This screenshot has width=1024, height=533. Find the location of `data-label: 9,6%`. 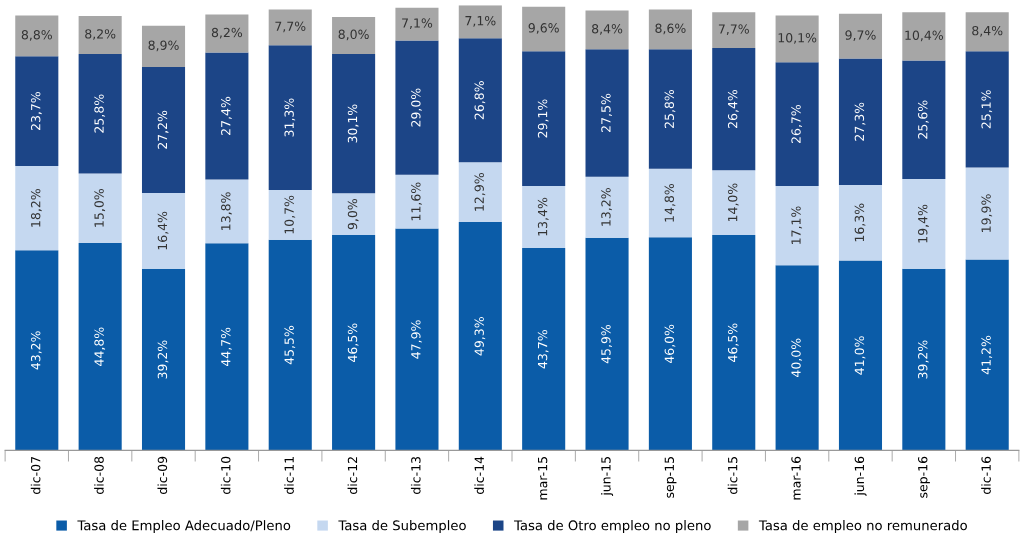

data-label: 9,6% is located at coordinates (543, 28).